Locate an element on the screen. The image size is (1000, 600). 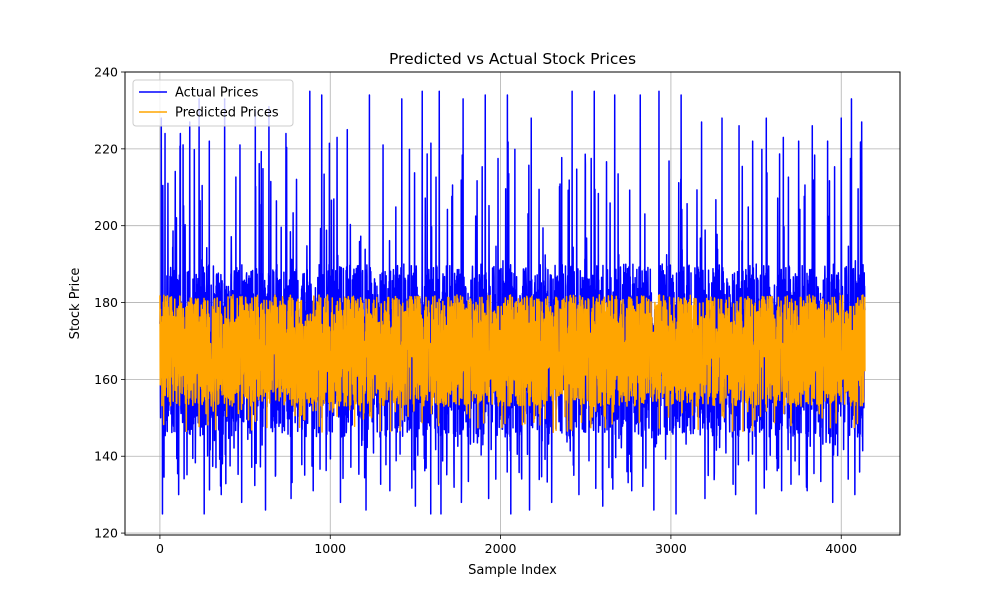
legend-box is located at coordinates (213, 103).